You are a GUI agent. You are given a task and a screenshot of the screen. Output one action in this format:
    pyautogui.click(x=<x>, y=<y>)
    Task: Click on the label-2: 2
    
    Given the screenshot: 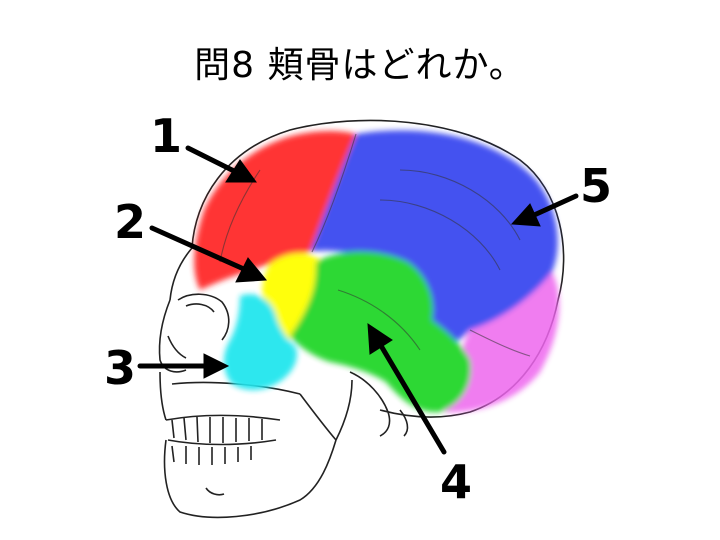 What is the action you would take?
    pyautogui.click(x=130, y=222)
    